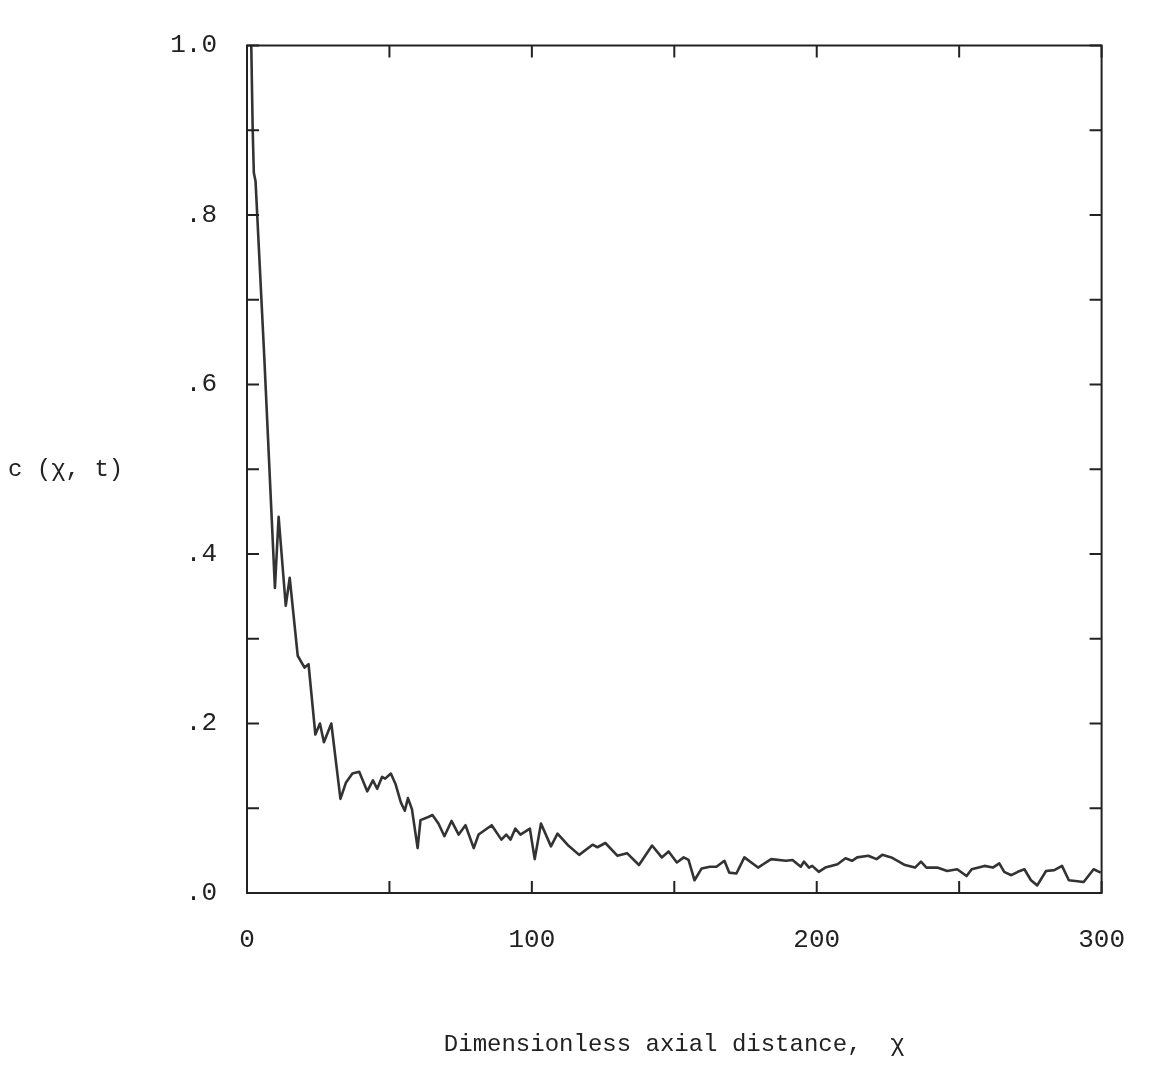 The image size is (1157, 1078). Describe the element at coordinates (532, 940) in the screenshot. I see `x-tick-label: 100` at that location.